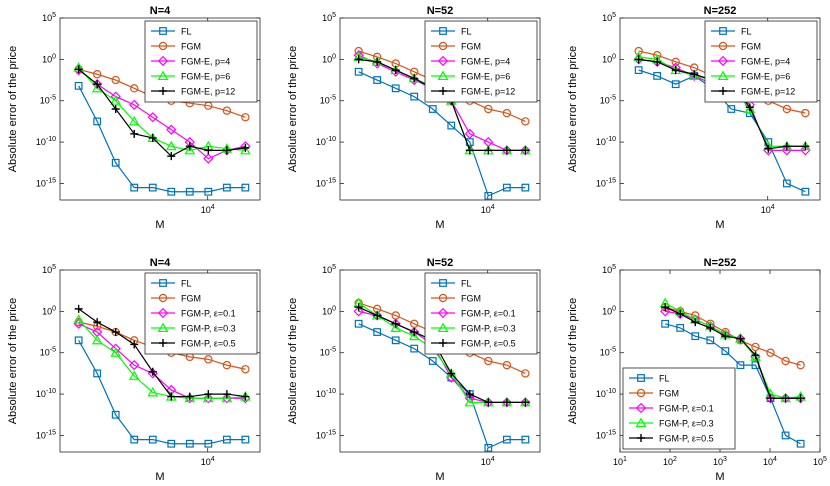 The width and height of the screenshot is (830, 486). I want to click on x-axis-label: M, so click(719, 225).